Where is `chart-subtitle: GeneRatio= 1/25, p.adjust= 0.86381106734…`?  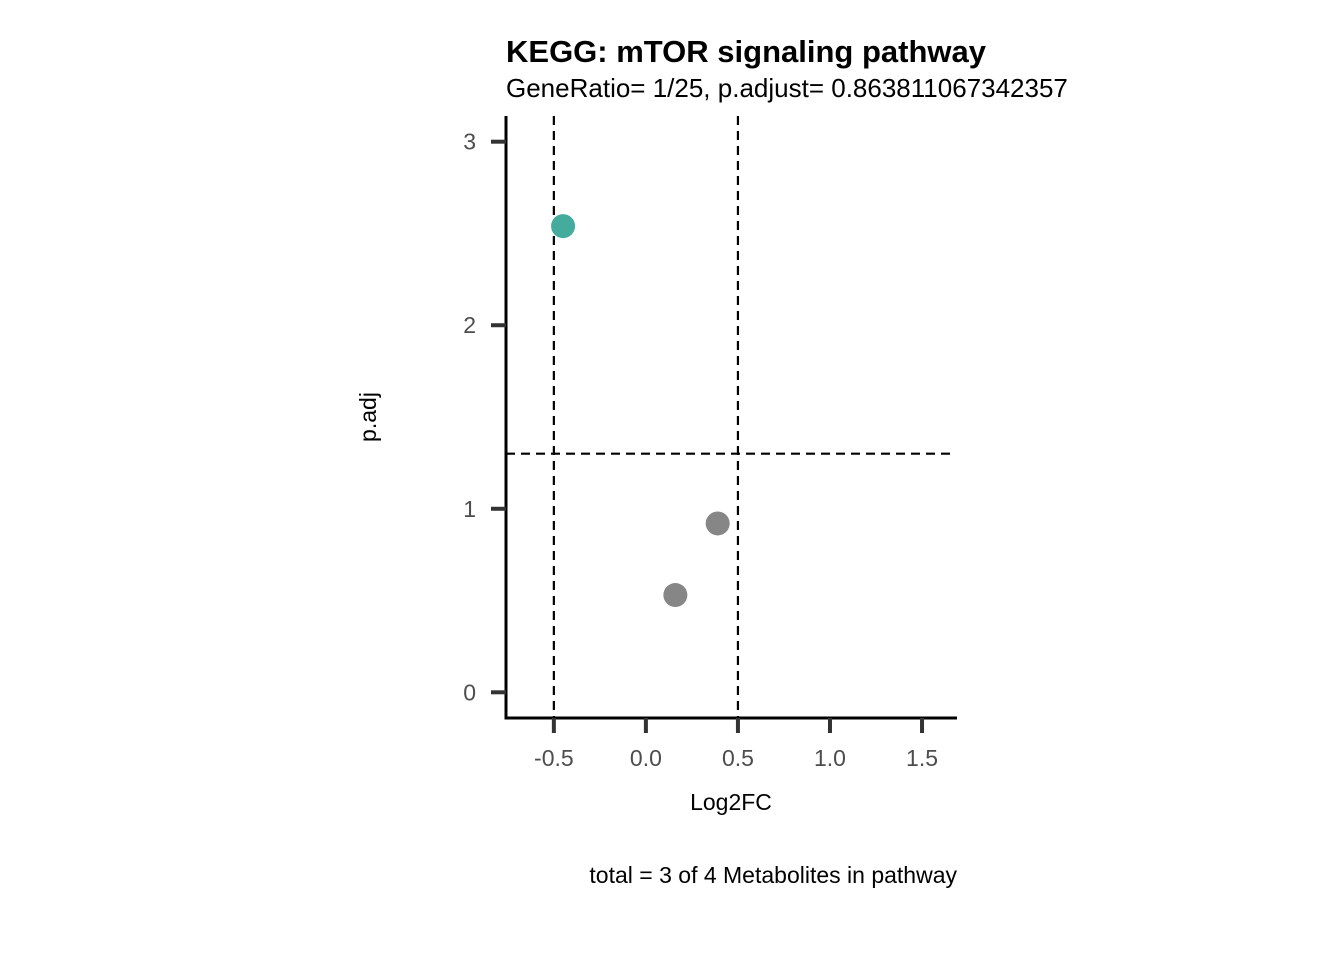 chart-subtitle: GeneRatio= 1/25, p.adjust= 0.86381106734… is located at coordinates (787, 88).